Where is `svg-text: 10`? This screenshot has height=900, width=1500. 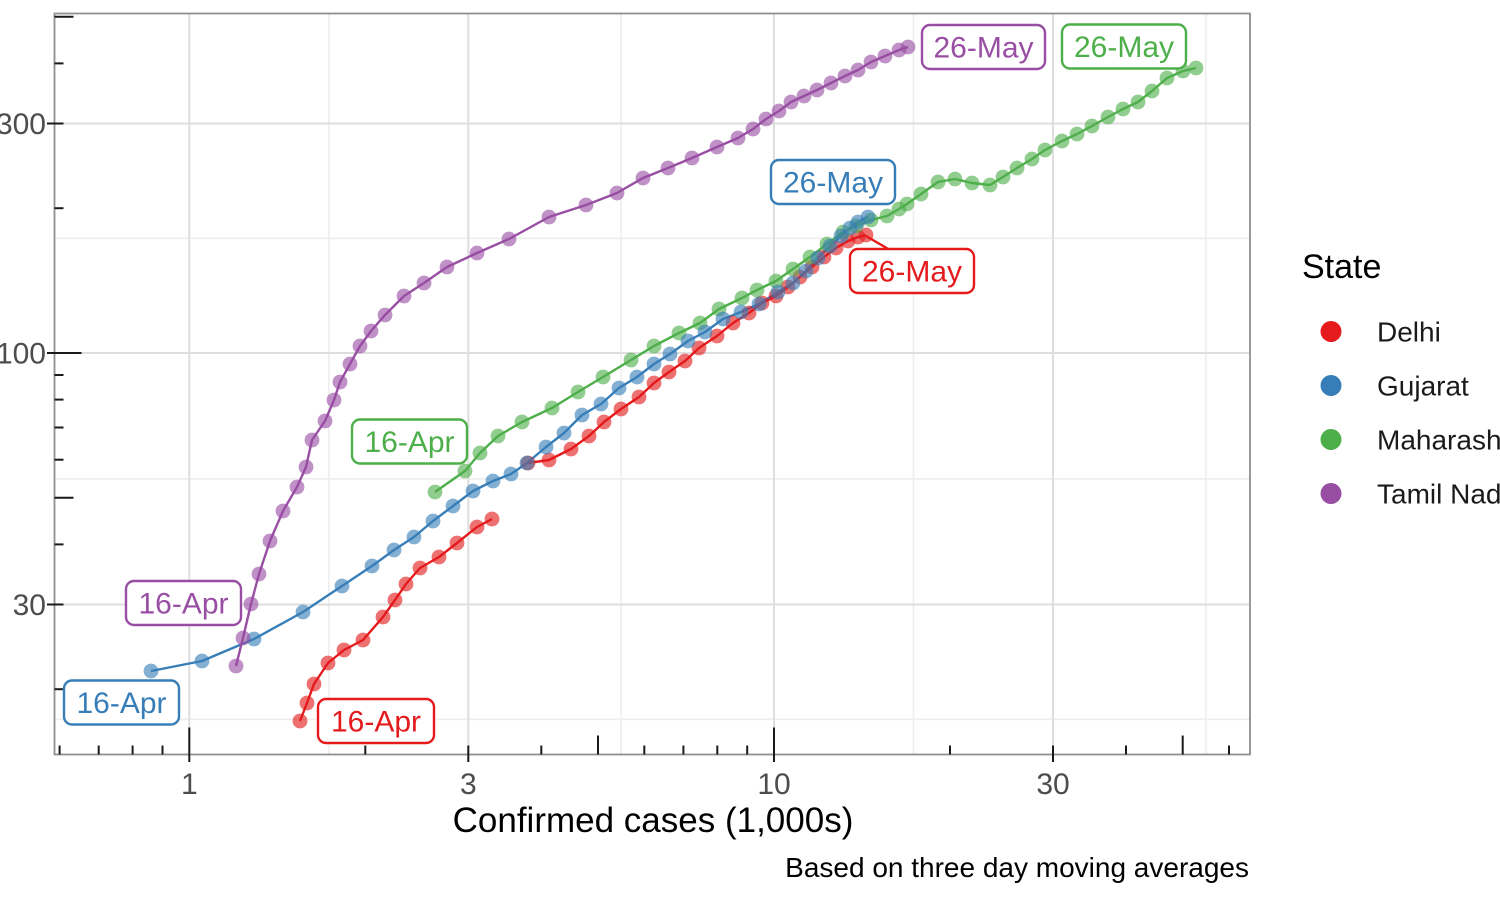 svg-text: 10 is located at coordinates (773, 784).